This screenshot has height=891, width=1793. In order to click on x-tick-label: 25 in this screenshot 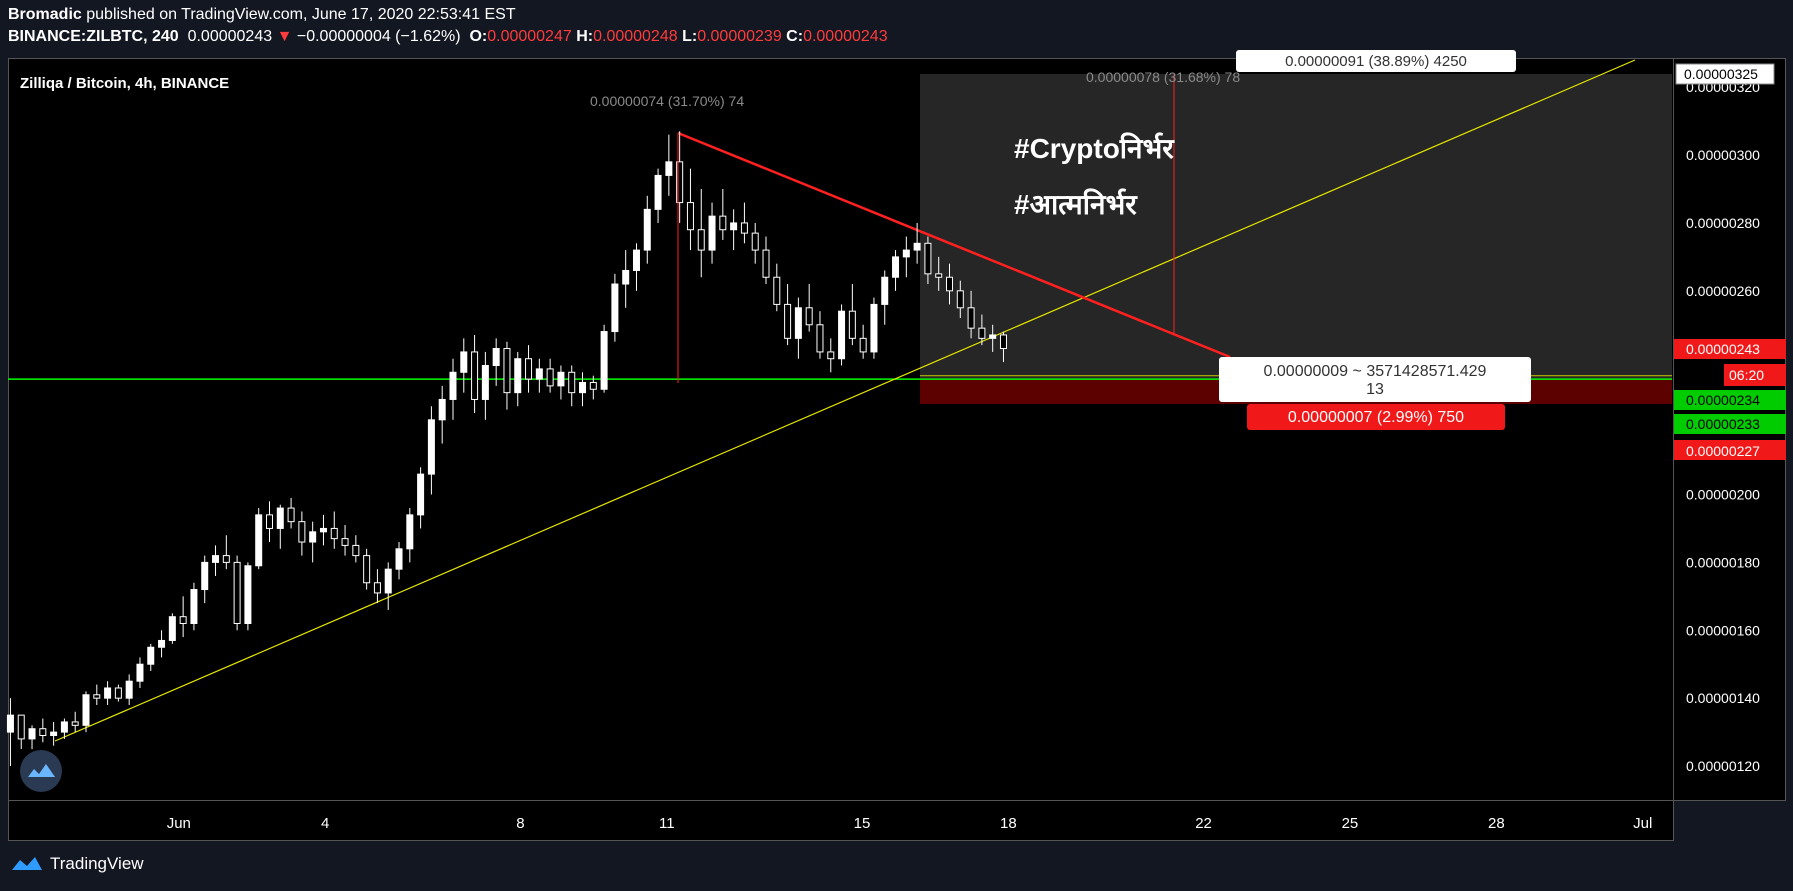, I will do `click(1350, 823)`.